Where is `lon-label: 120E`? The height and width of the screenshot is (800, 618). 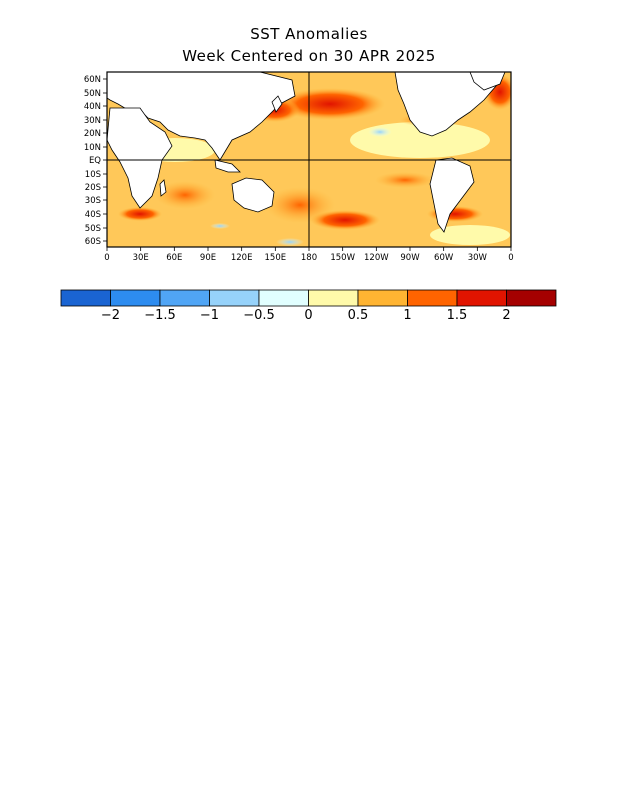
lon-label: 120E is located at coordinates (242, 258).